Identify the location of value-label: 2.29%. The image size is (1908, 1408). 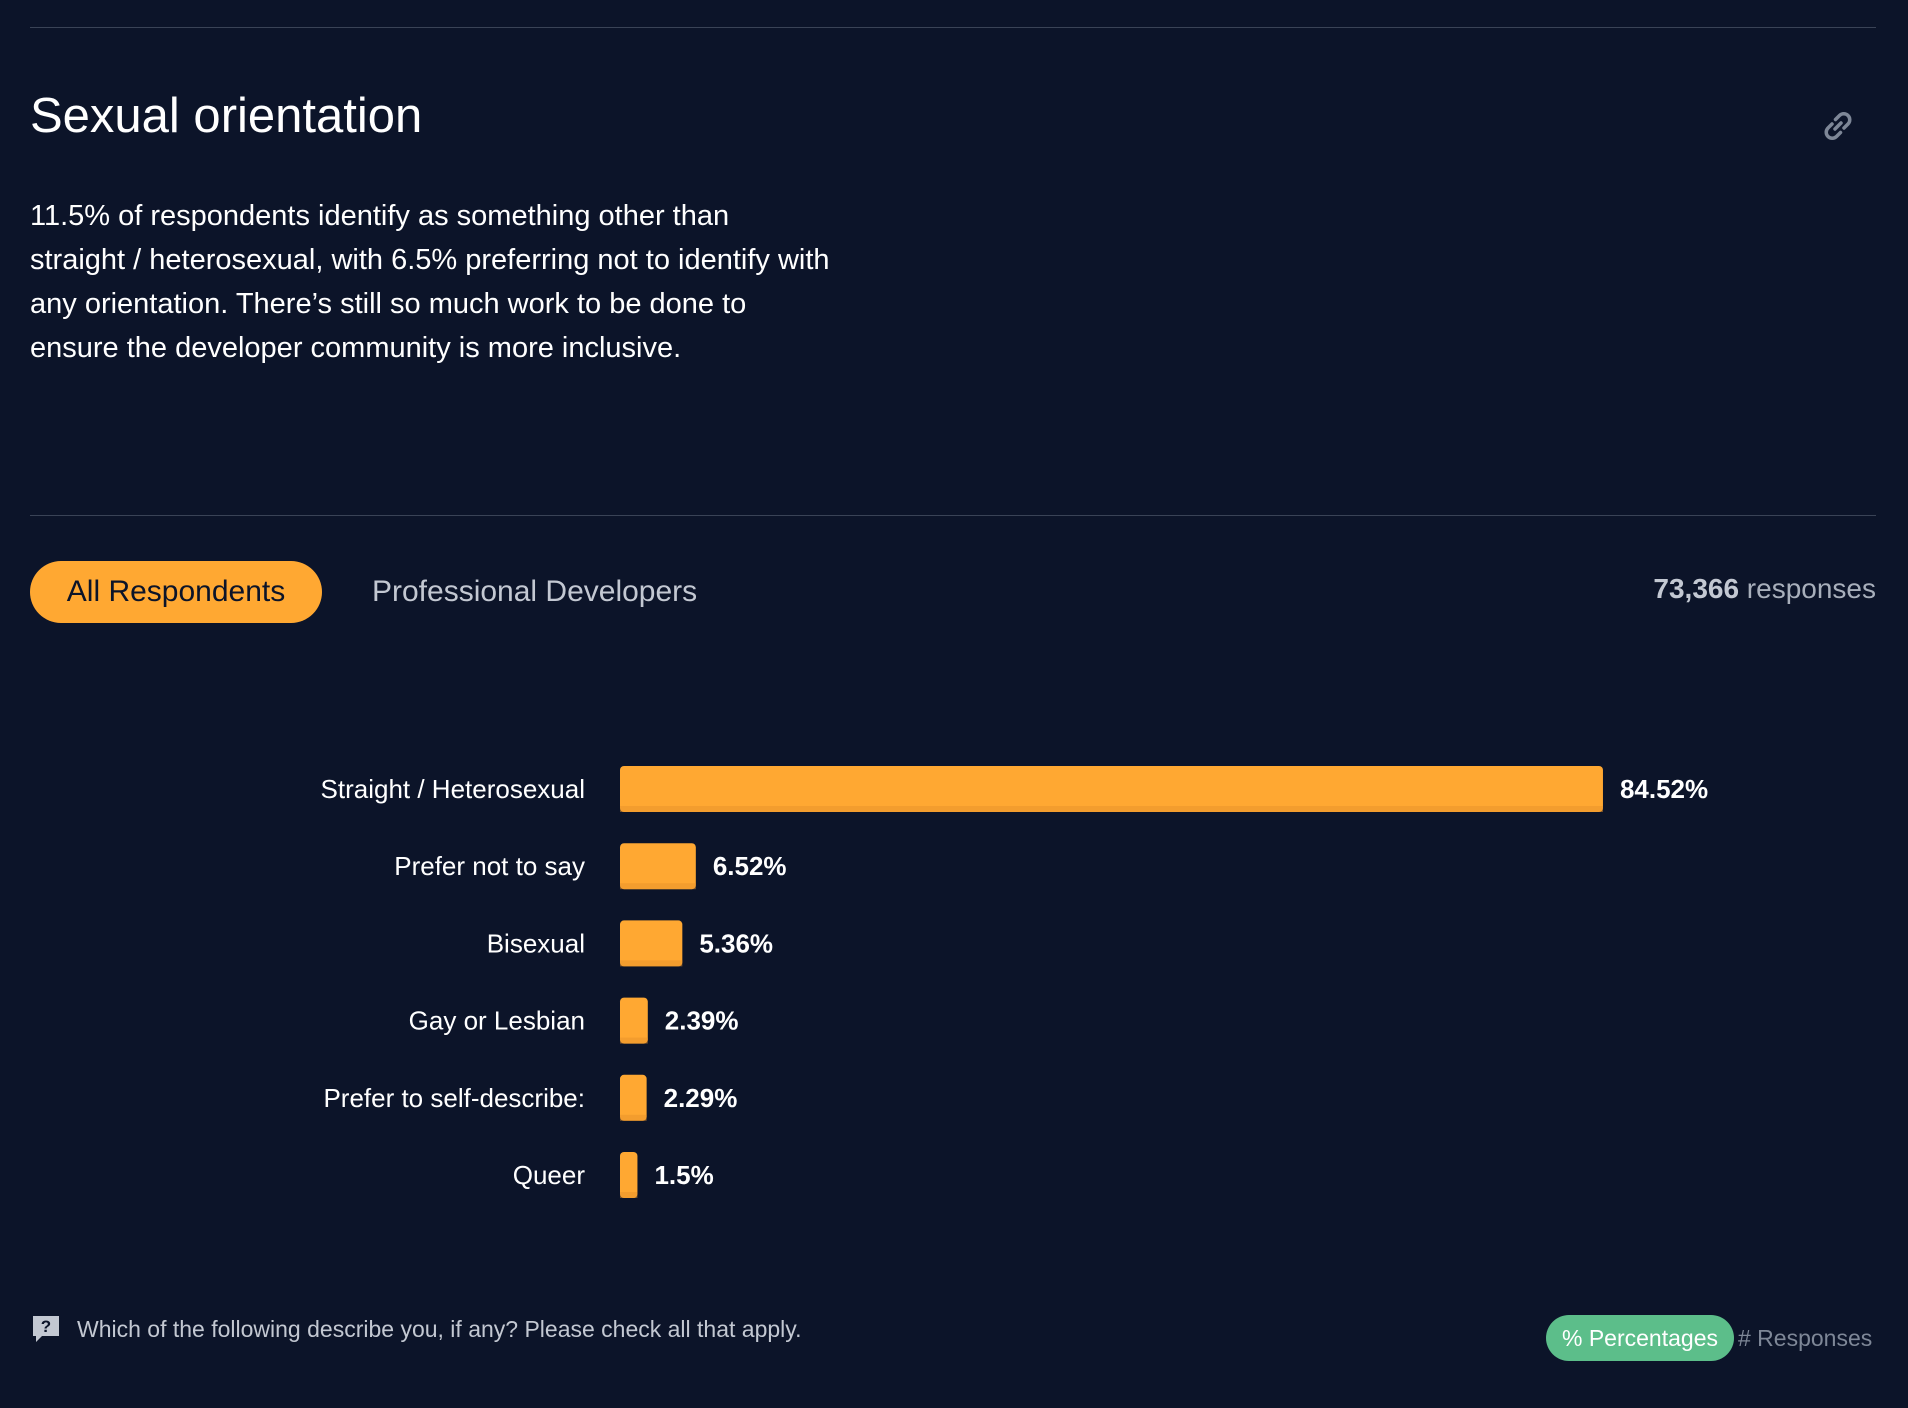
(701, 1098).